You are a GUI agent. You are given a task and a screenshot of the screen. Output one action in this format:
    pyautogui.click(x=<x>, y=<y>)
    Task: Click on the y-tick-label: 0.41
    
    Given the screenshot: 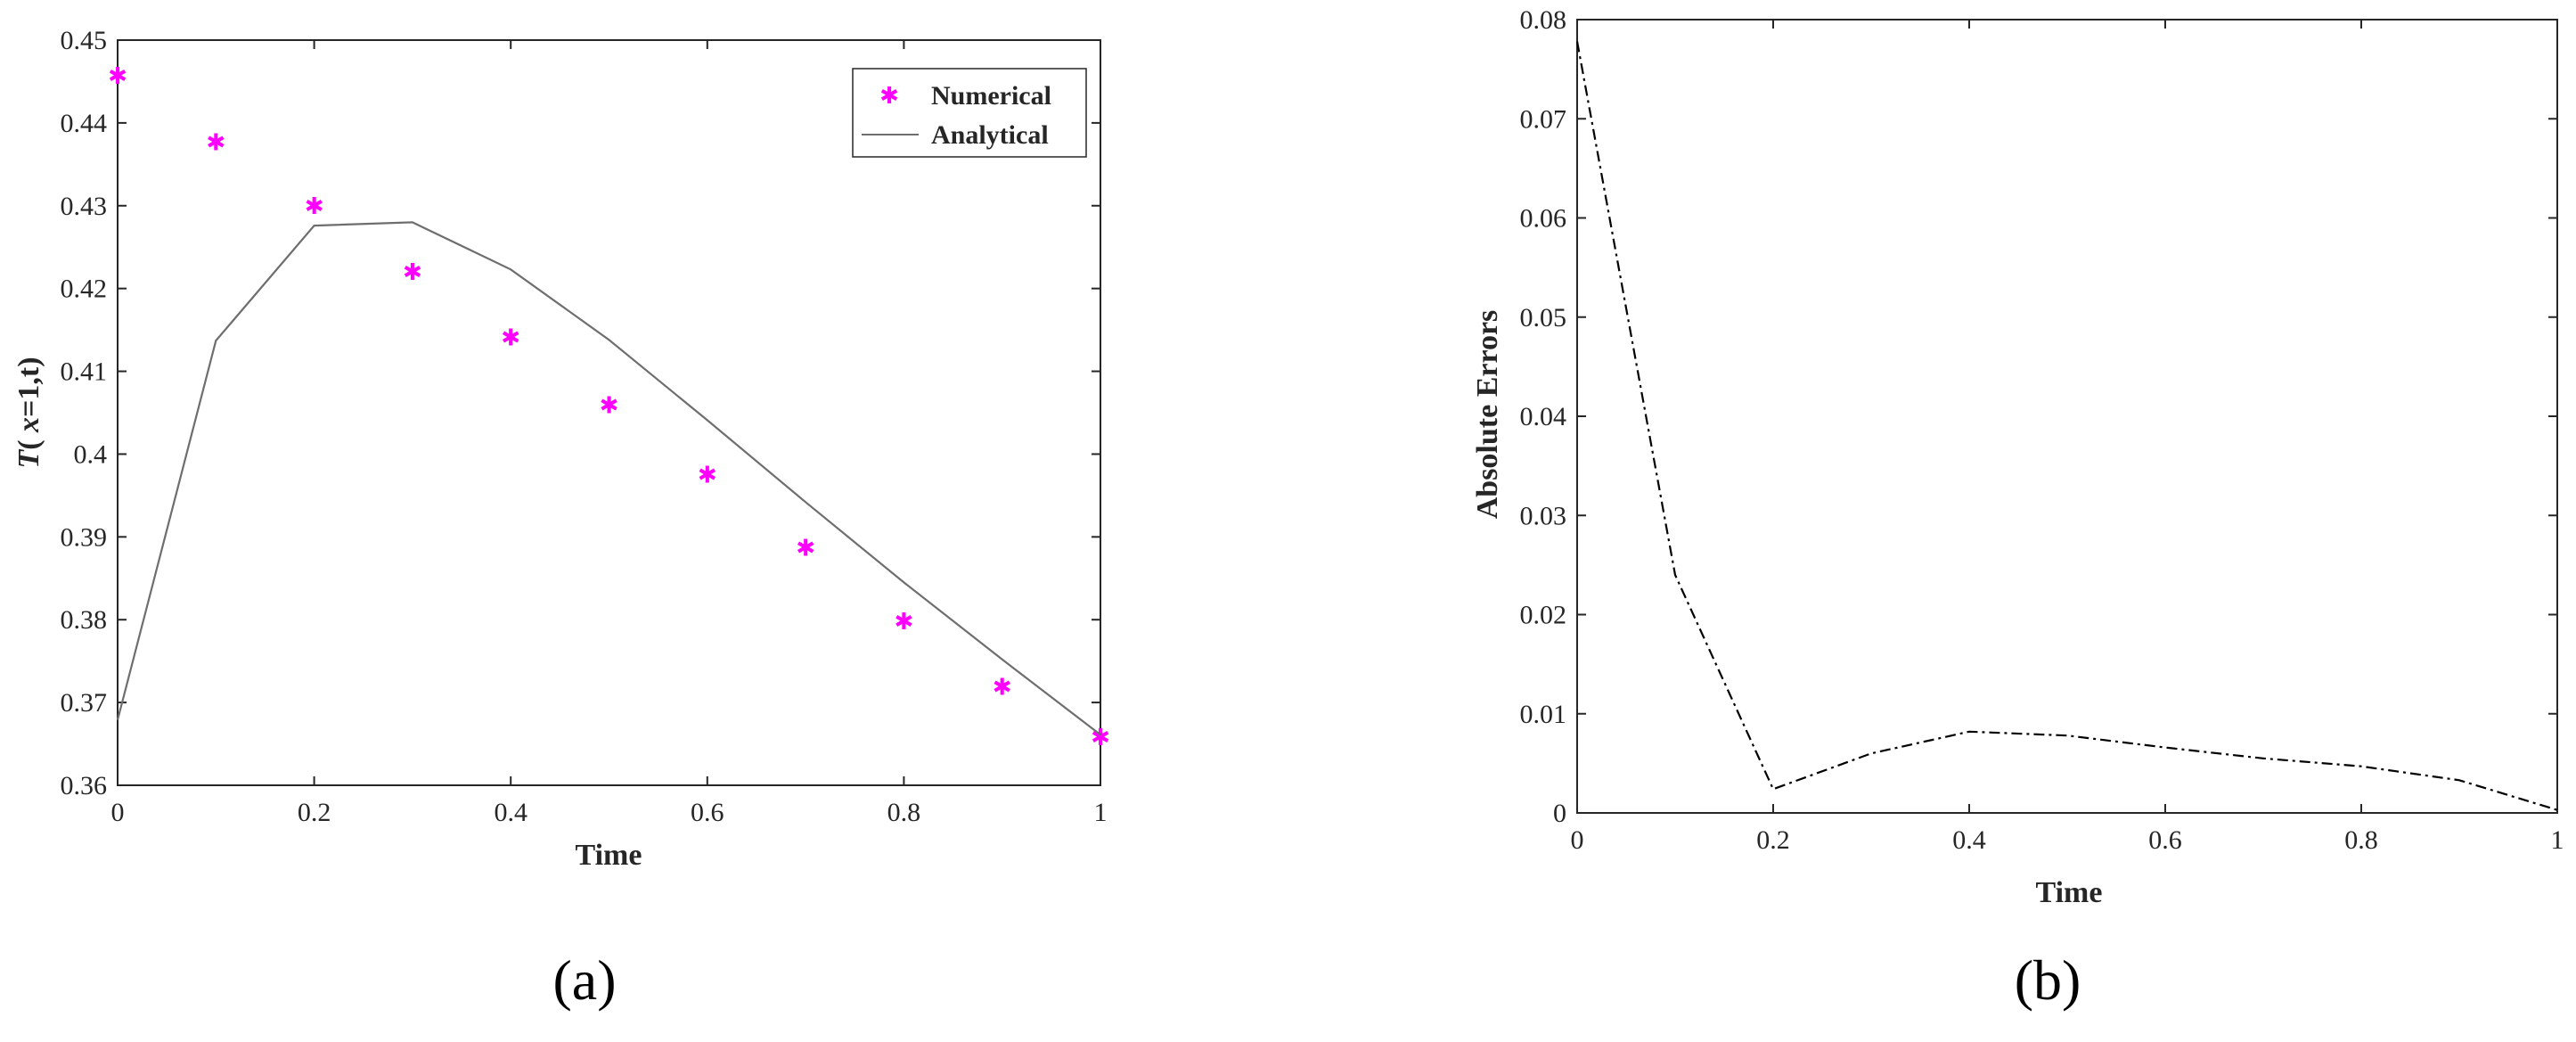 What is the action you would take?
    pyautogui.click(x=84, y=372)
    